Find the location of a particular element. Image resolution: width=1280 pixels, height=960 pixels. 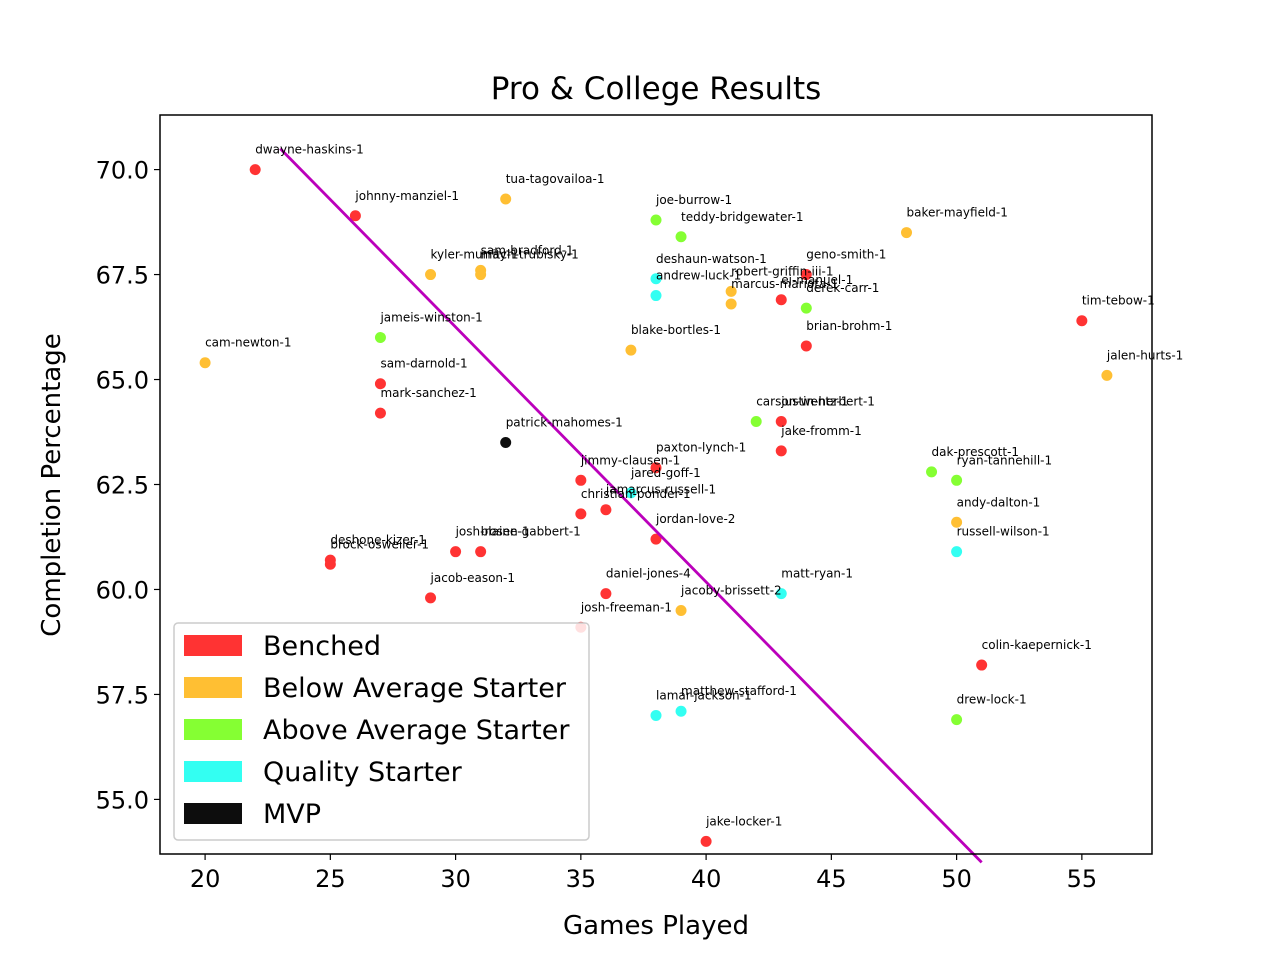

x-tick-label: 25 is located at coordinates (330, 879).